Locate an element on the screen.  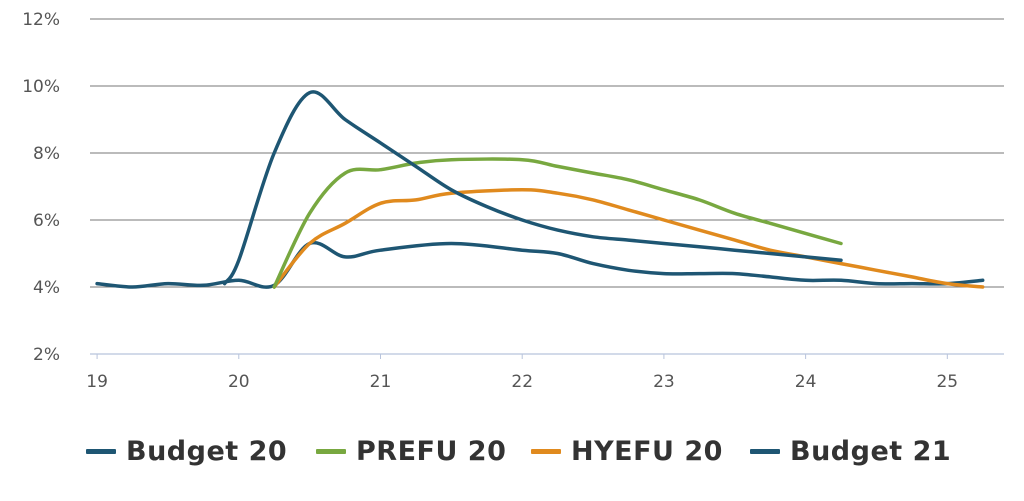
legend-item-prefu-20: PREFU 20 is located at coordinates (411, 451).